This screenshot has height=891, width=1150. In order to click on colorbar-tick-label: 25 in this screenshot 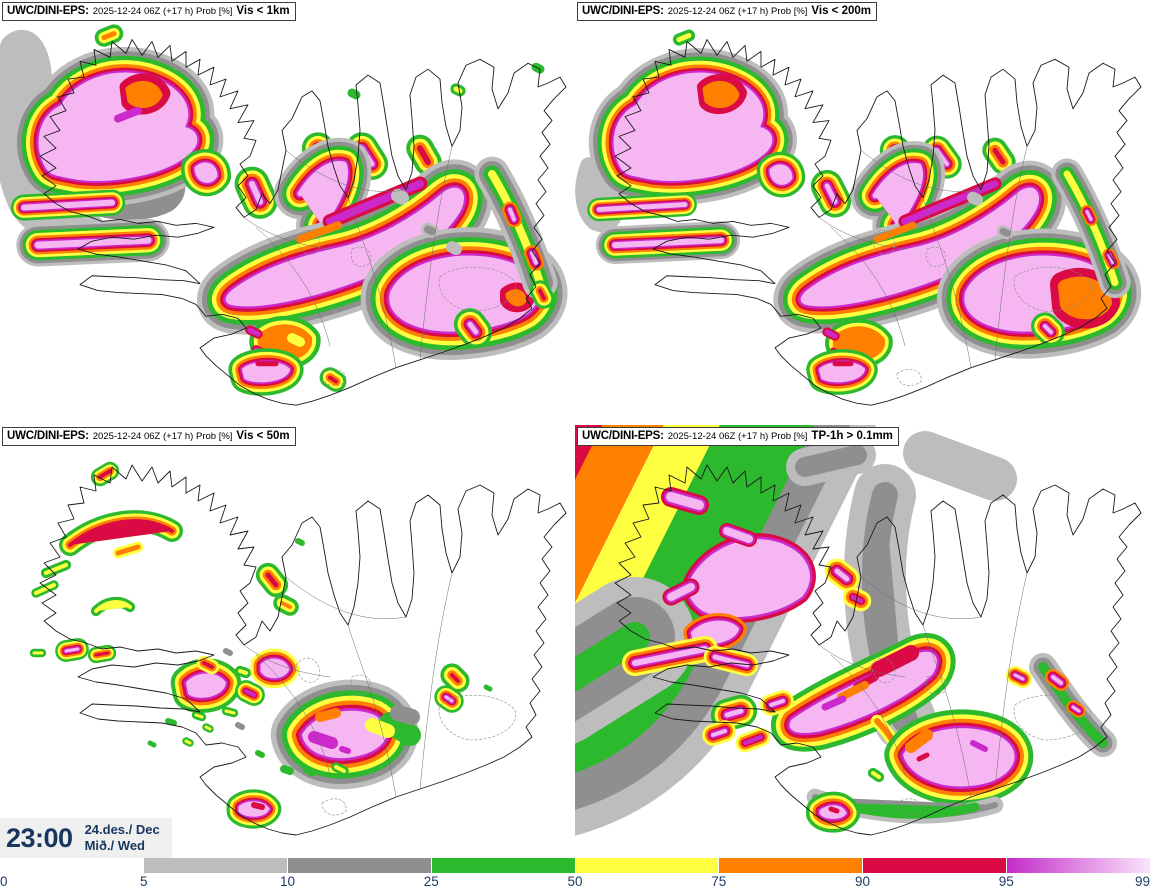, I will do `click(431, 881)`.